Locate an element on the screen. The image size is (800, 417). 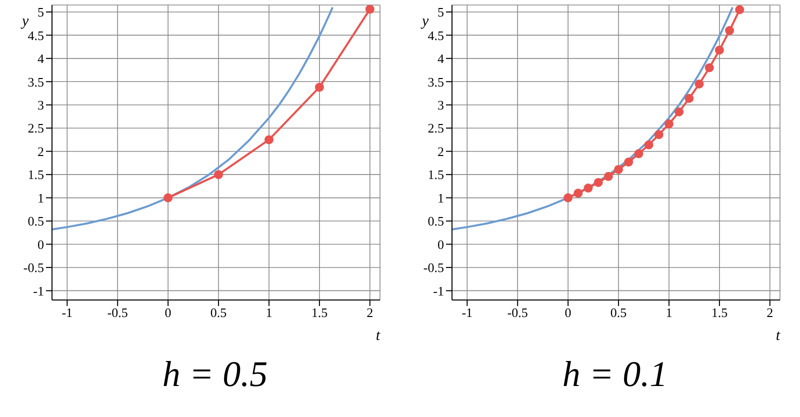
text: h = 0.5 is located at coordinates (215, 374).